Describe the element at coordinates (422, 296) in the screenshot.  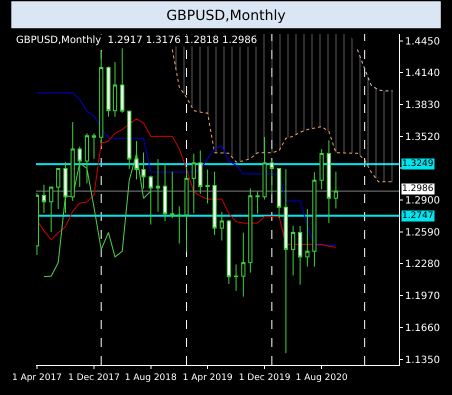
I see `y-tick-label: 1.1970` at that location.